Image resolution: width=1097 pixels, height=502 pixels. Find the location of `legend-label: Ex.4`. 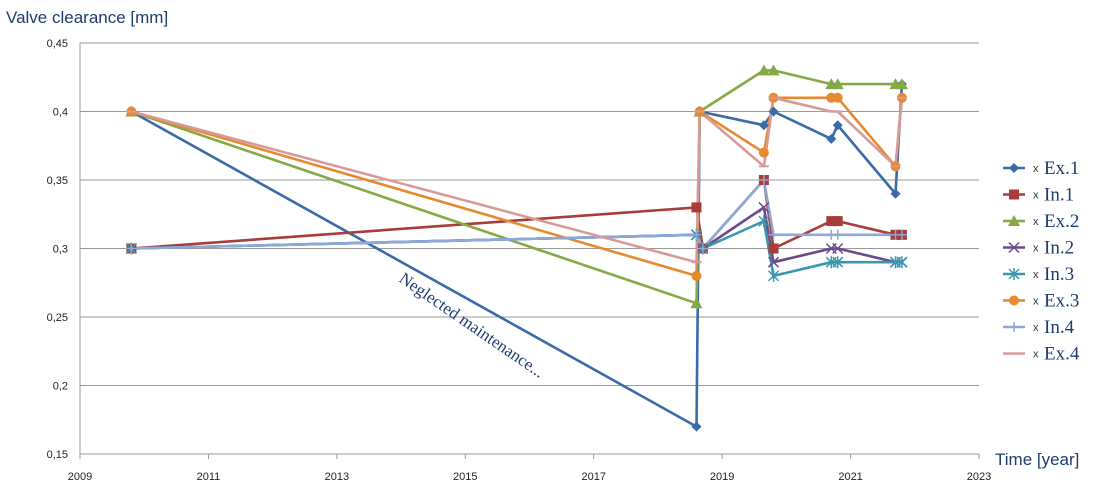

legend-label: Ex.4 is located at coordinates (1062, 354).